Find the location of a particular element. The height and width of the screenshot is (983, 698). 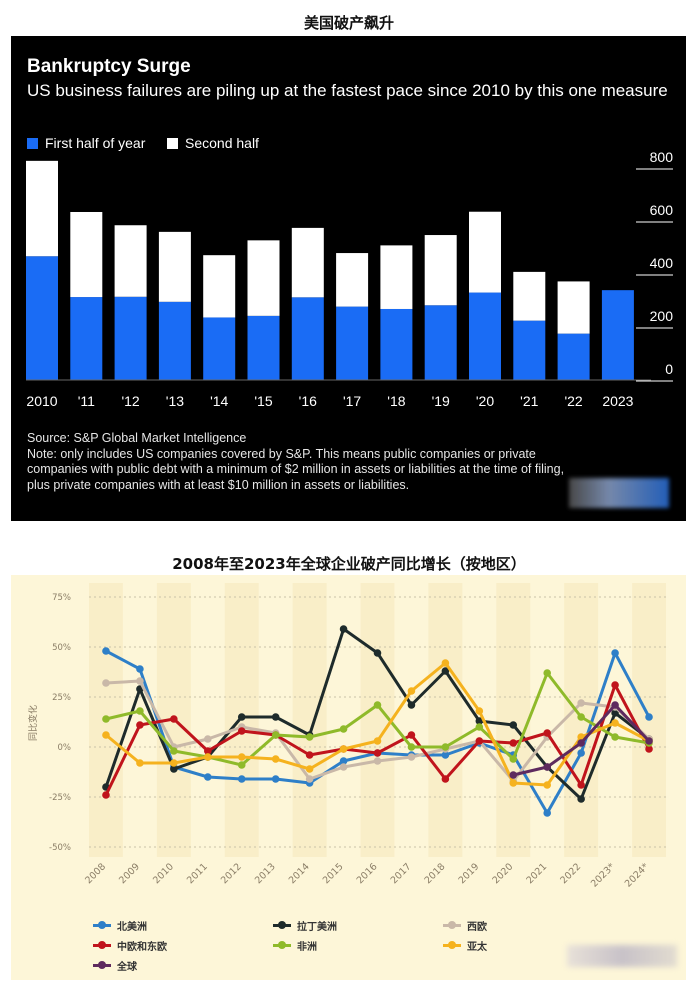

x-tick-label: 2011 is located at coordinates (197, 873).